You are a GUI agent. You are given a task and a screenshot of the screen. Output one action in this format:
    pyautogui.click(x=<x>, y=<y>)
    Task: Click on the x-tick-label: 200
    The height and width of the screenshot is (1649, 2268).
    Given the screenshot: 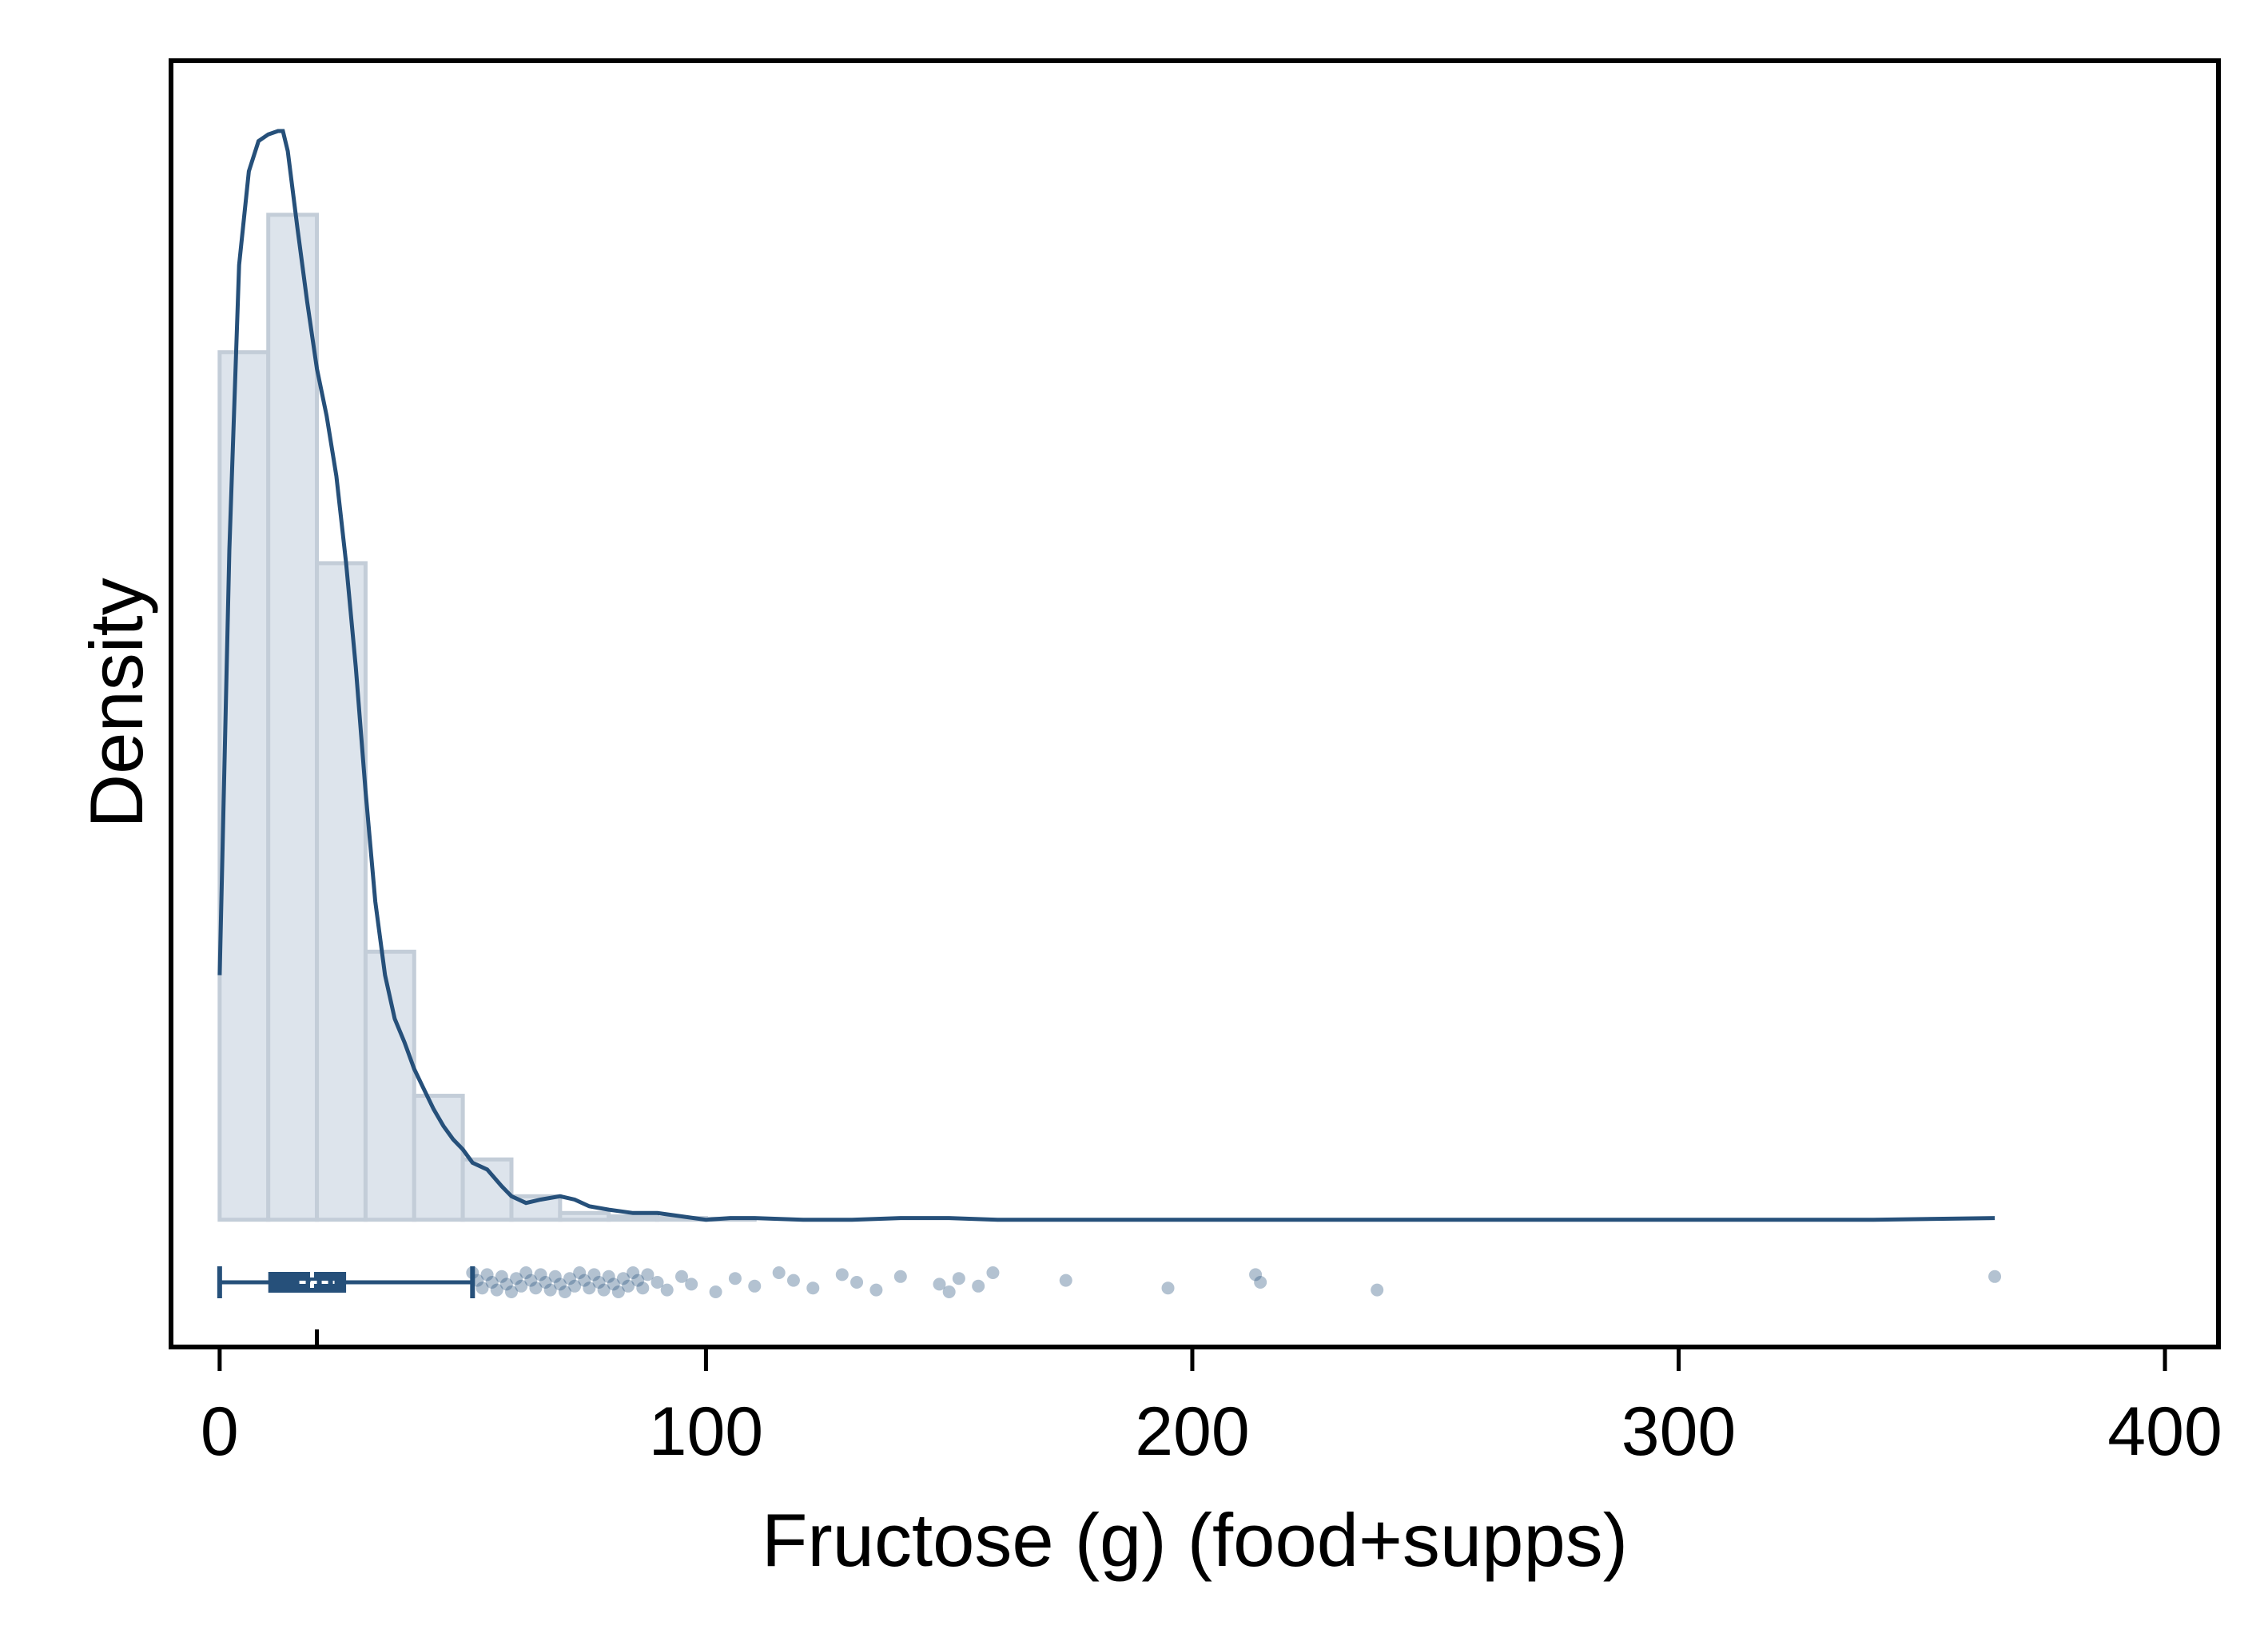 What is the action you would take?
    pyautogui.click(x=1192, y=1431)
    